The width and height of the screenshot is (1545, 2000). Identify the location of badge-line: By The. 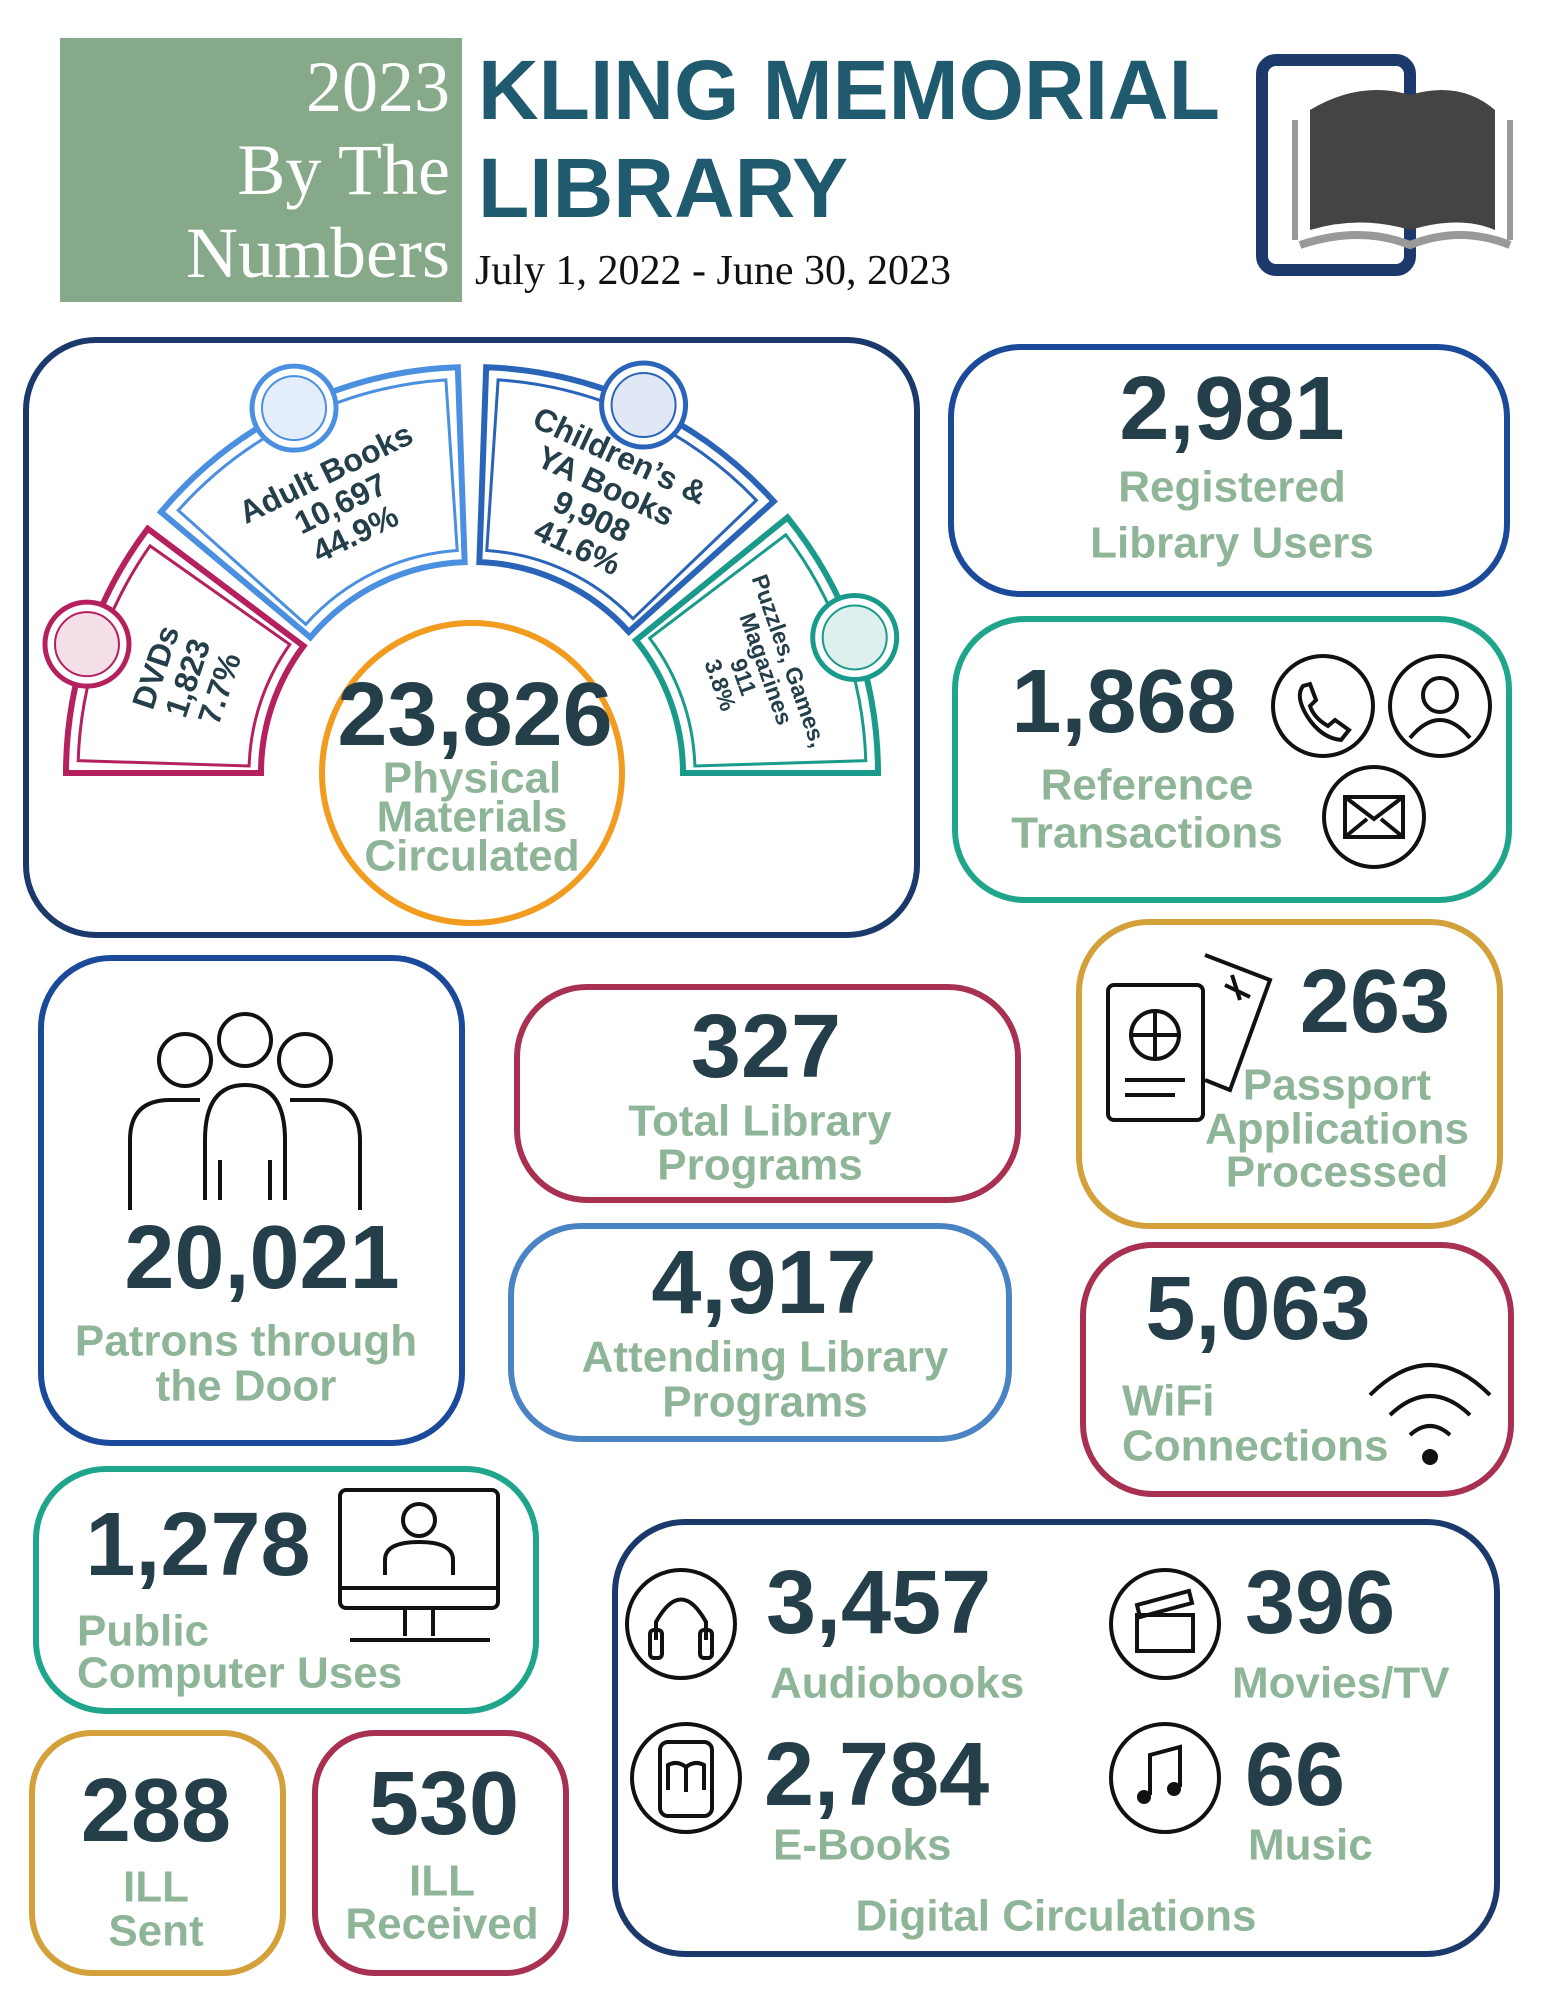
(343, 170).